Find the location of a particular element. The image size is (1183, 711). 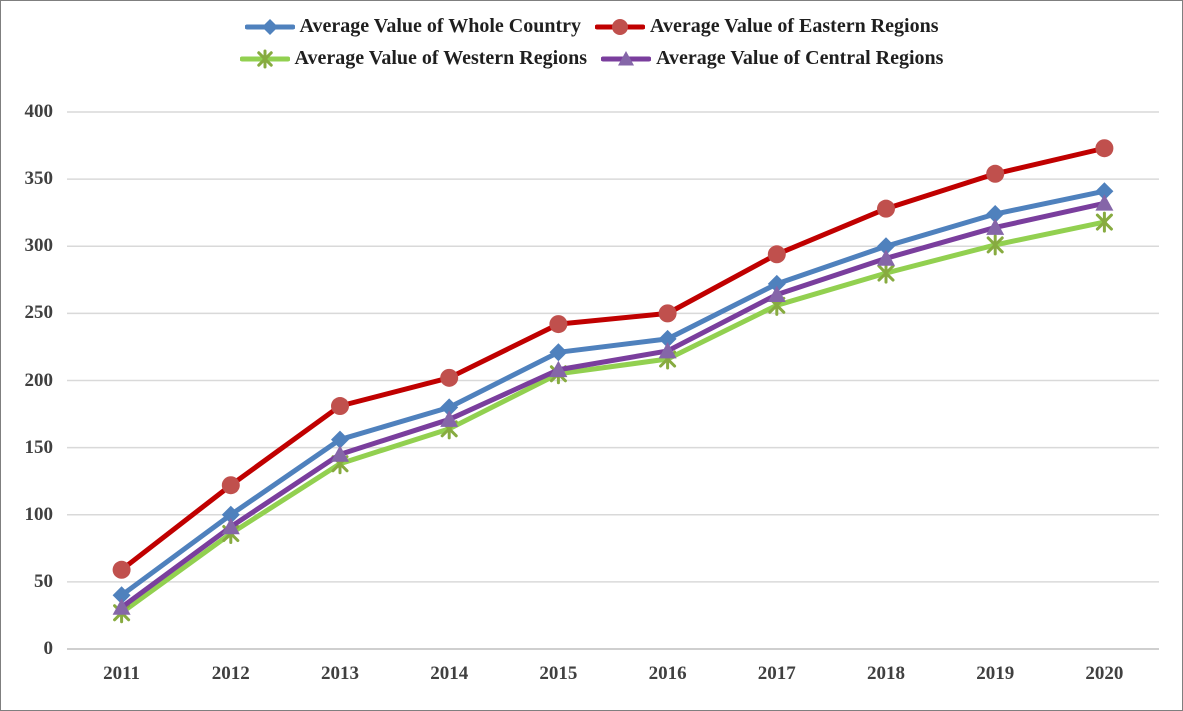

diamond-legend-marker-icon is located at coordinates (269, 26).